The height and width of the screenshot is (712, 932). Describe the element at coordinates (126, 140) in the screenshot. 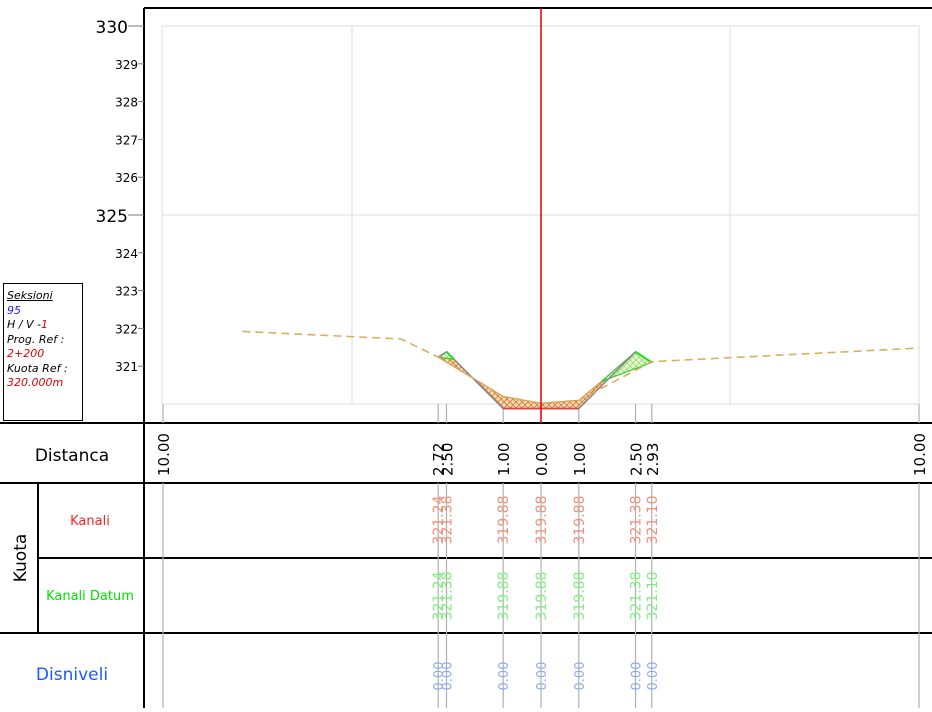

I see `y-tick-label: 327` at that location.